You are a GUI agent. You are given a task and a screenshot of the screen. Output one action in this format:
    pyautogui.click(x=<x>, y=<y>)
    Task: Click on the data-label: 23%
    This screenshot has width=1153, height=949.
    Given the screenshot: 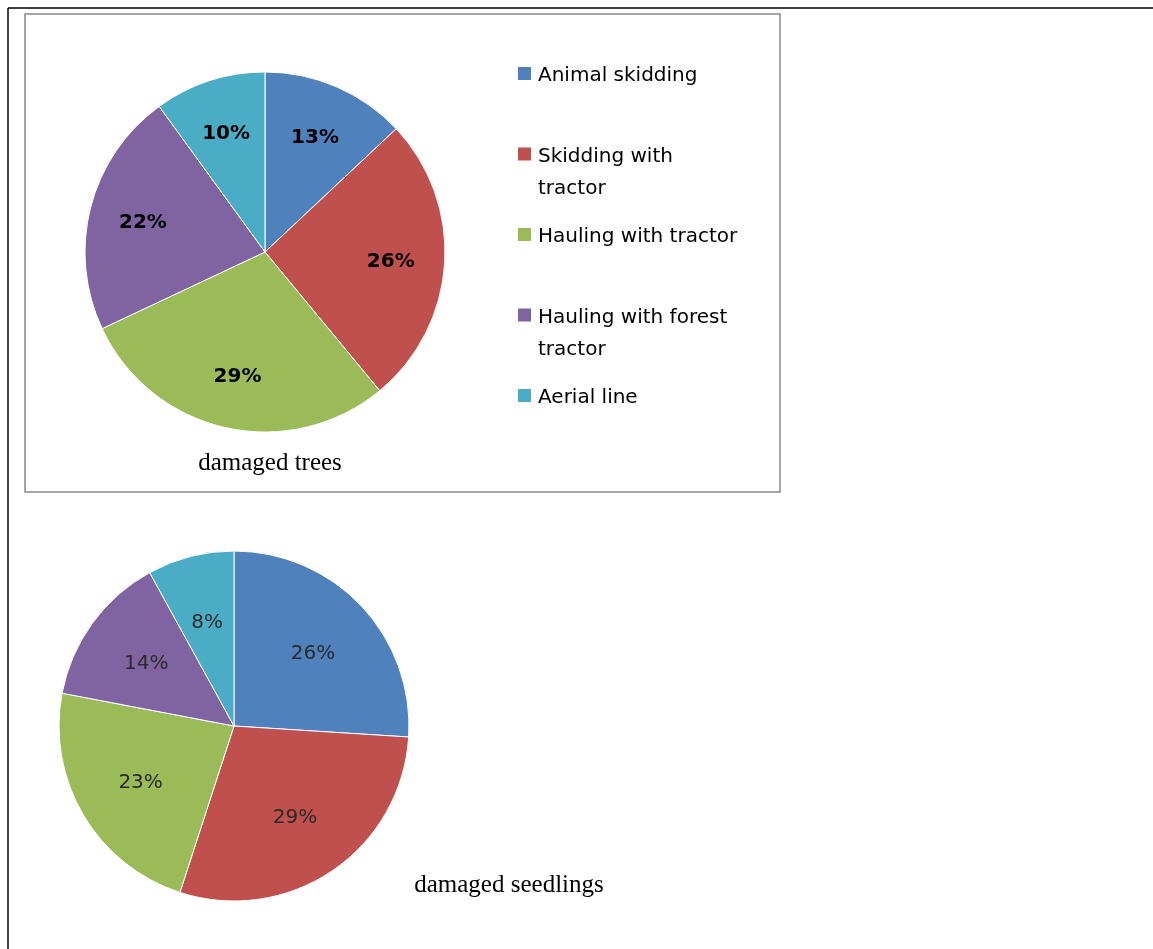 What is the action you would take?
    pyautogui.click(x=140, y=781)
    